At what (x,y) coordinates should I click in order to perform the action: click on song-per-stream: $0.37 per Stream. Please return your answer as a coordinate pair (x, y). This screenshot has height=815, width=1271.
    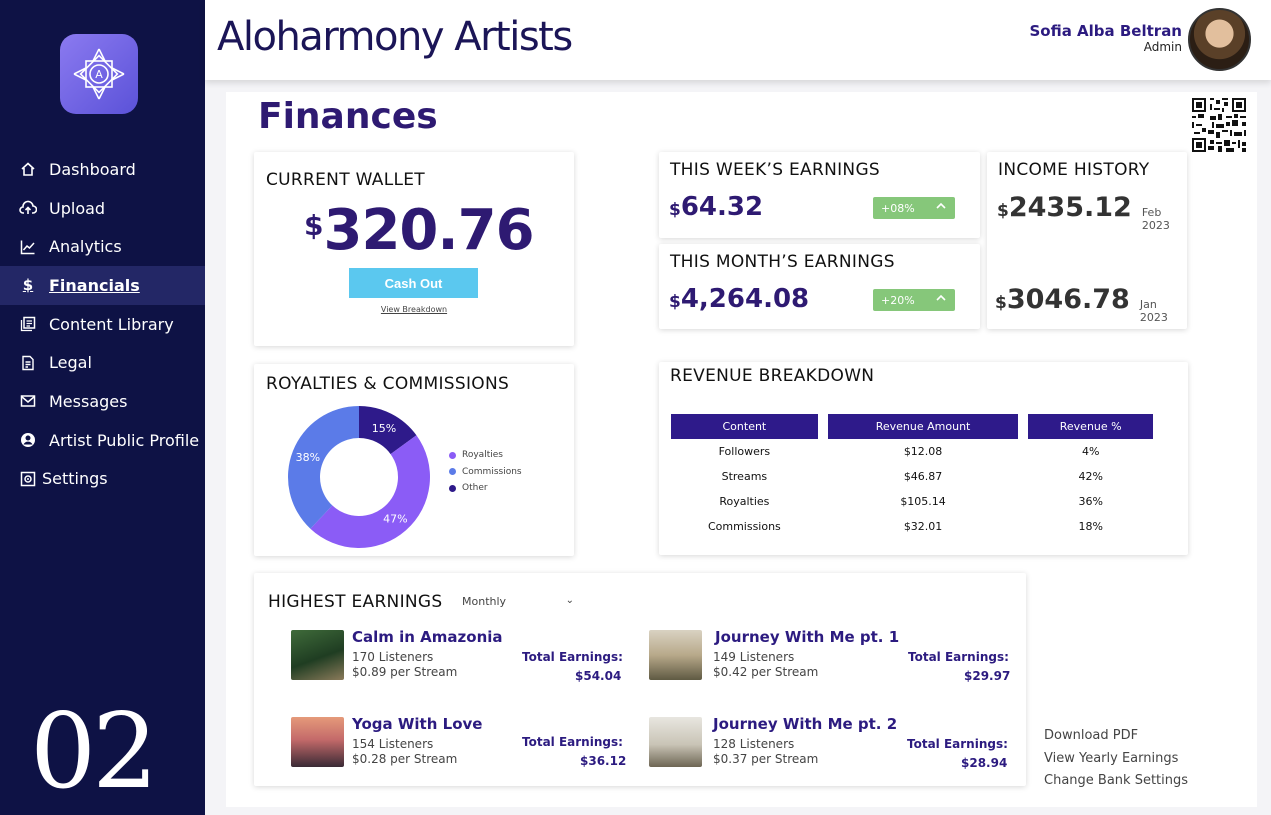
    Looking at the image, I should click on (766, 759).